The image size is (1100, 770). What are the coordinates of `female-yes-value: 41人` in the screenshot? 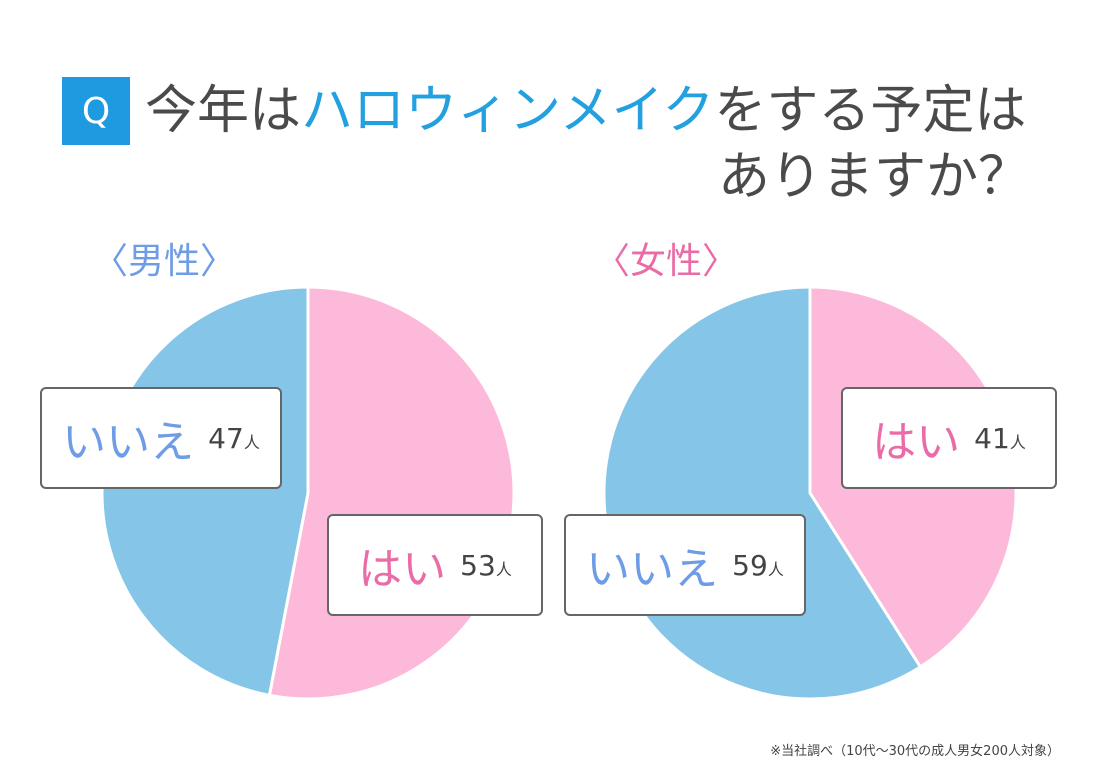 It's located at (1000, 438).